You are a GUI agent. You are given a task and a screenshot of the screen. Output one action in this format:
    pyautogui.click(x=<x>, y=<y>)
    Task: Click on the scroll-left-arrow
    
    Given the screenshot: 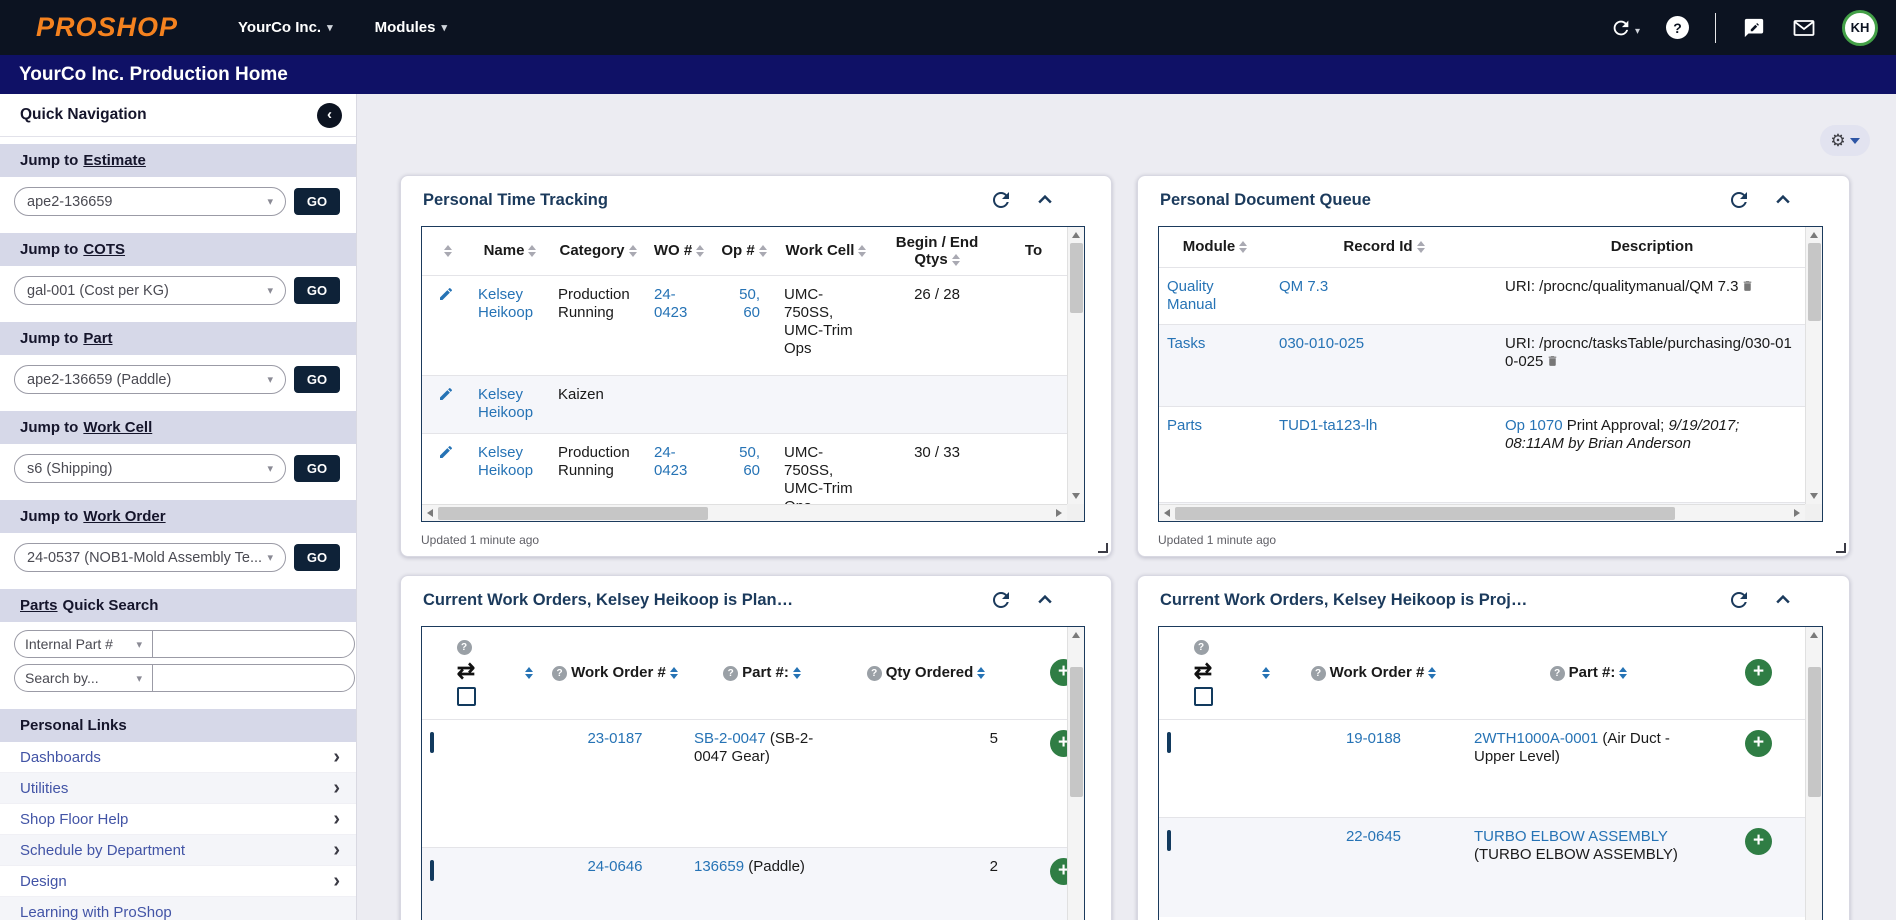 What is the action you would take?
    pyautogui.click(x=1167, y=513)
    